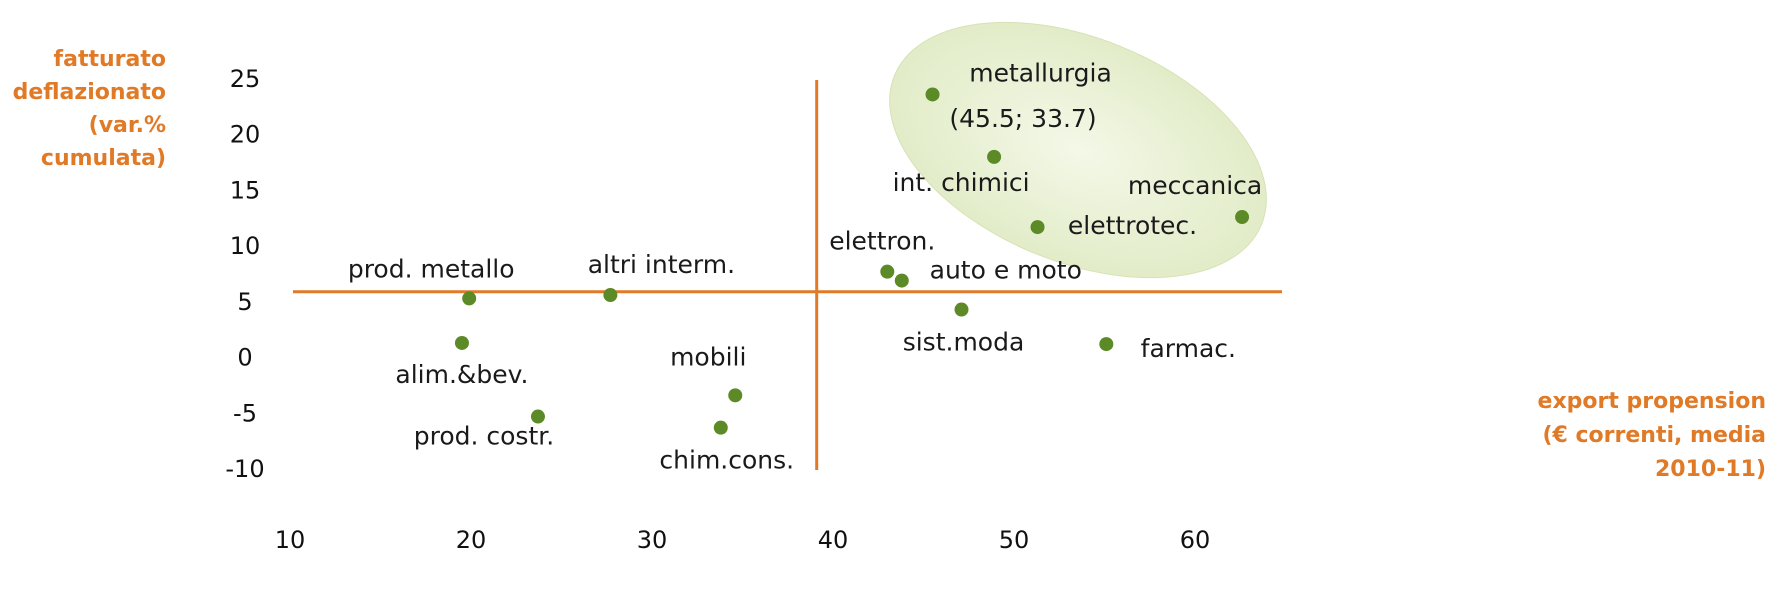 The image size is (1773, 593). What do you see at coordinates (245, 79) in the screenshot?
I see `y-tick-label: 25` at bounding box center [245, 79].